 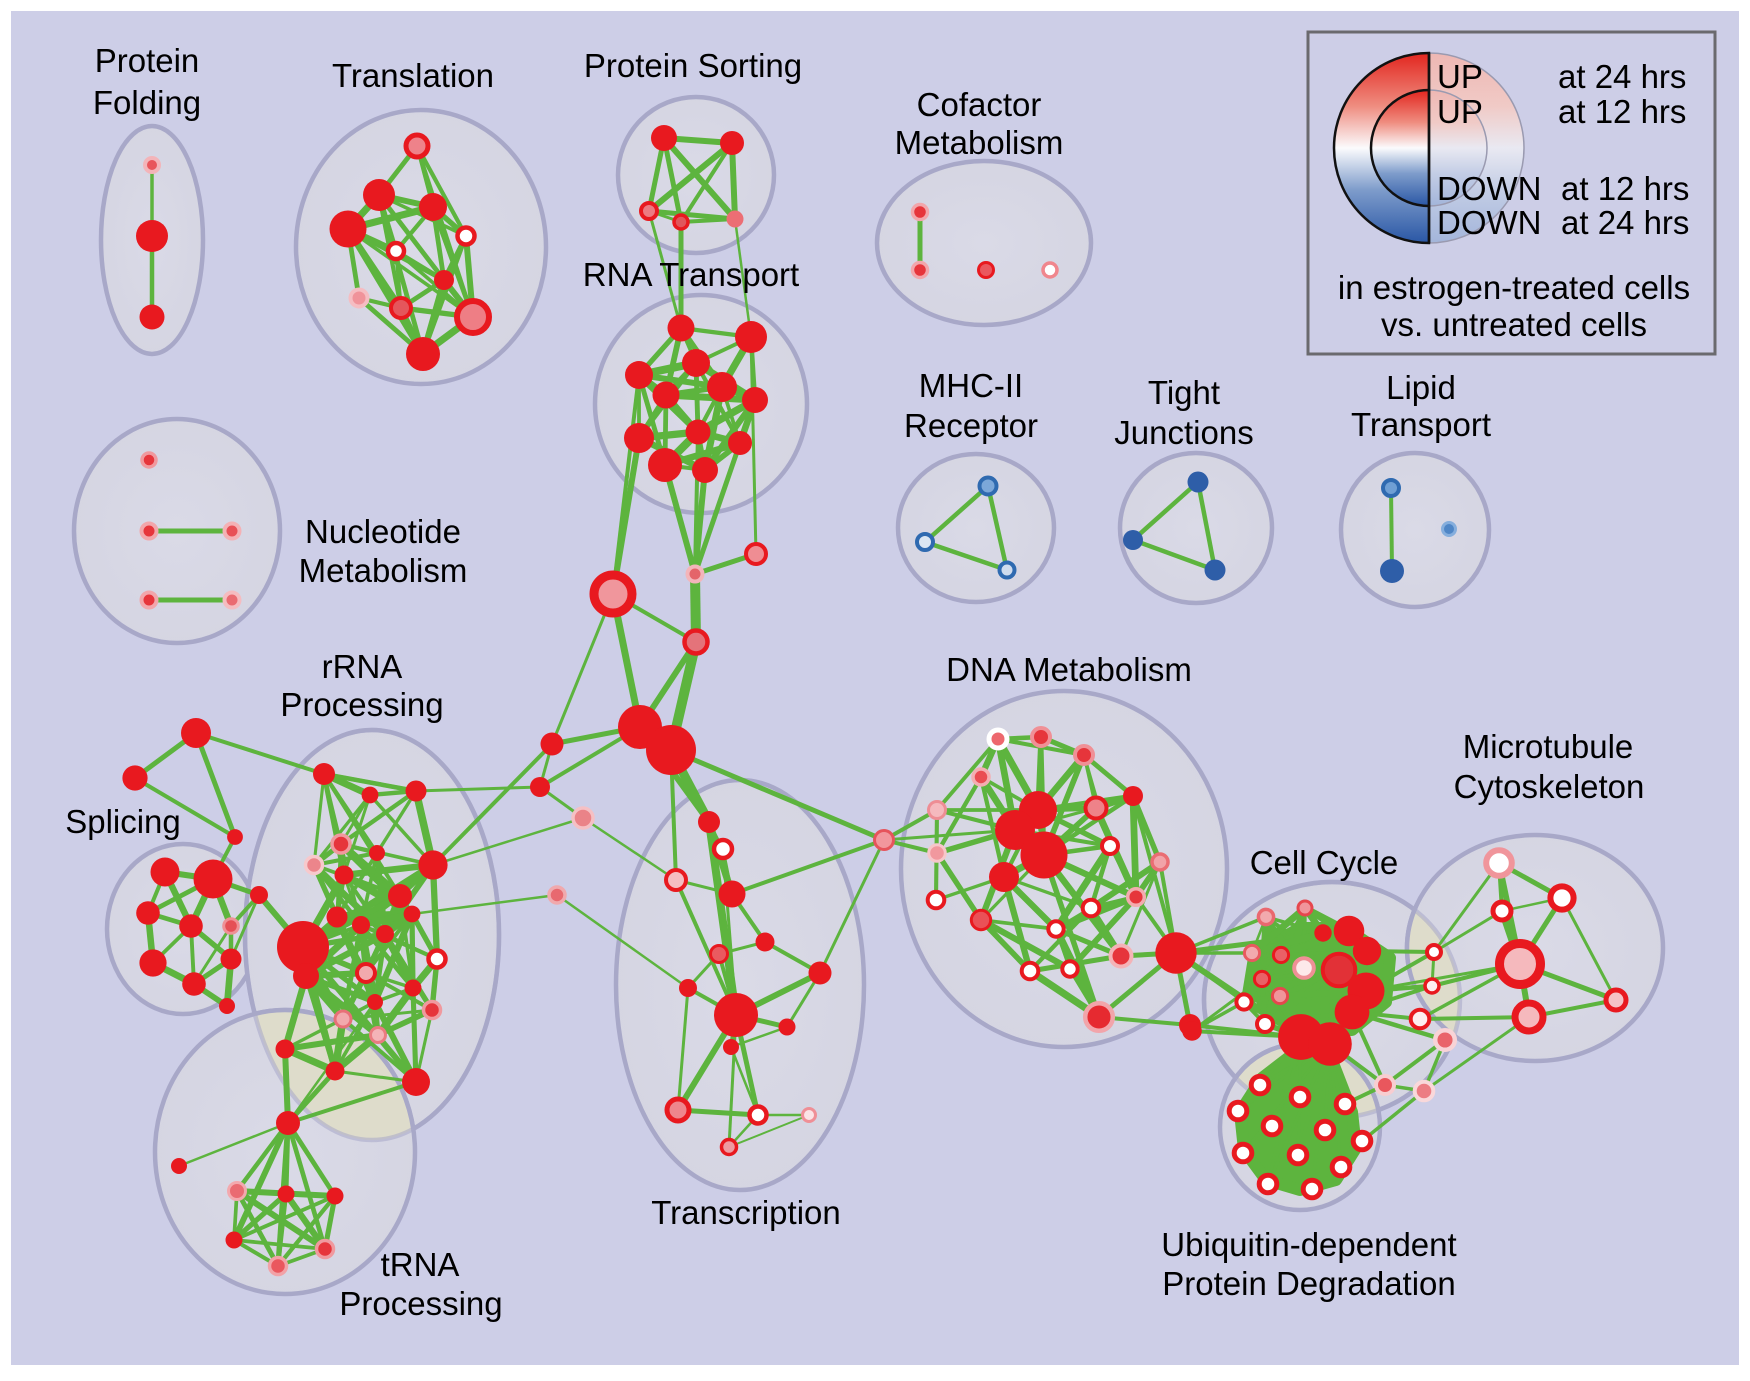 What do you see at coordinates (147, 60) in the screenshot?
I see `svg-text: Protein` at bounding box center [147, 60].